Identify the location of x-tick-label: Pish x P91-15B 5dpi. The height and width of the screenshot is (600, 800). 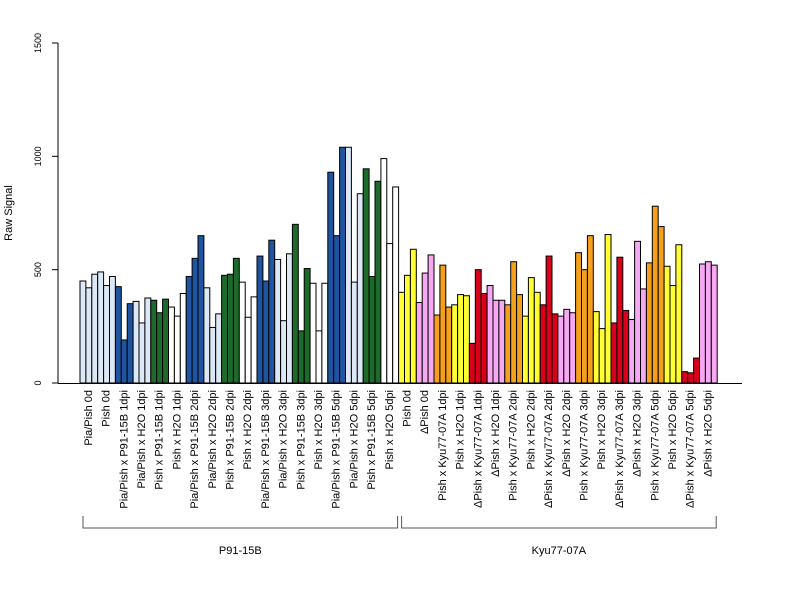
(372, 440).